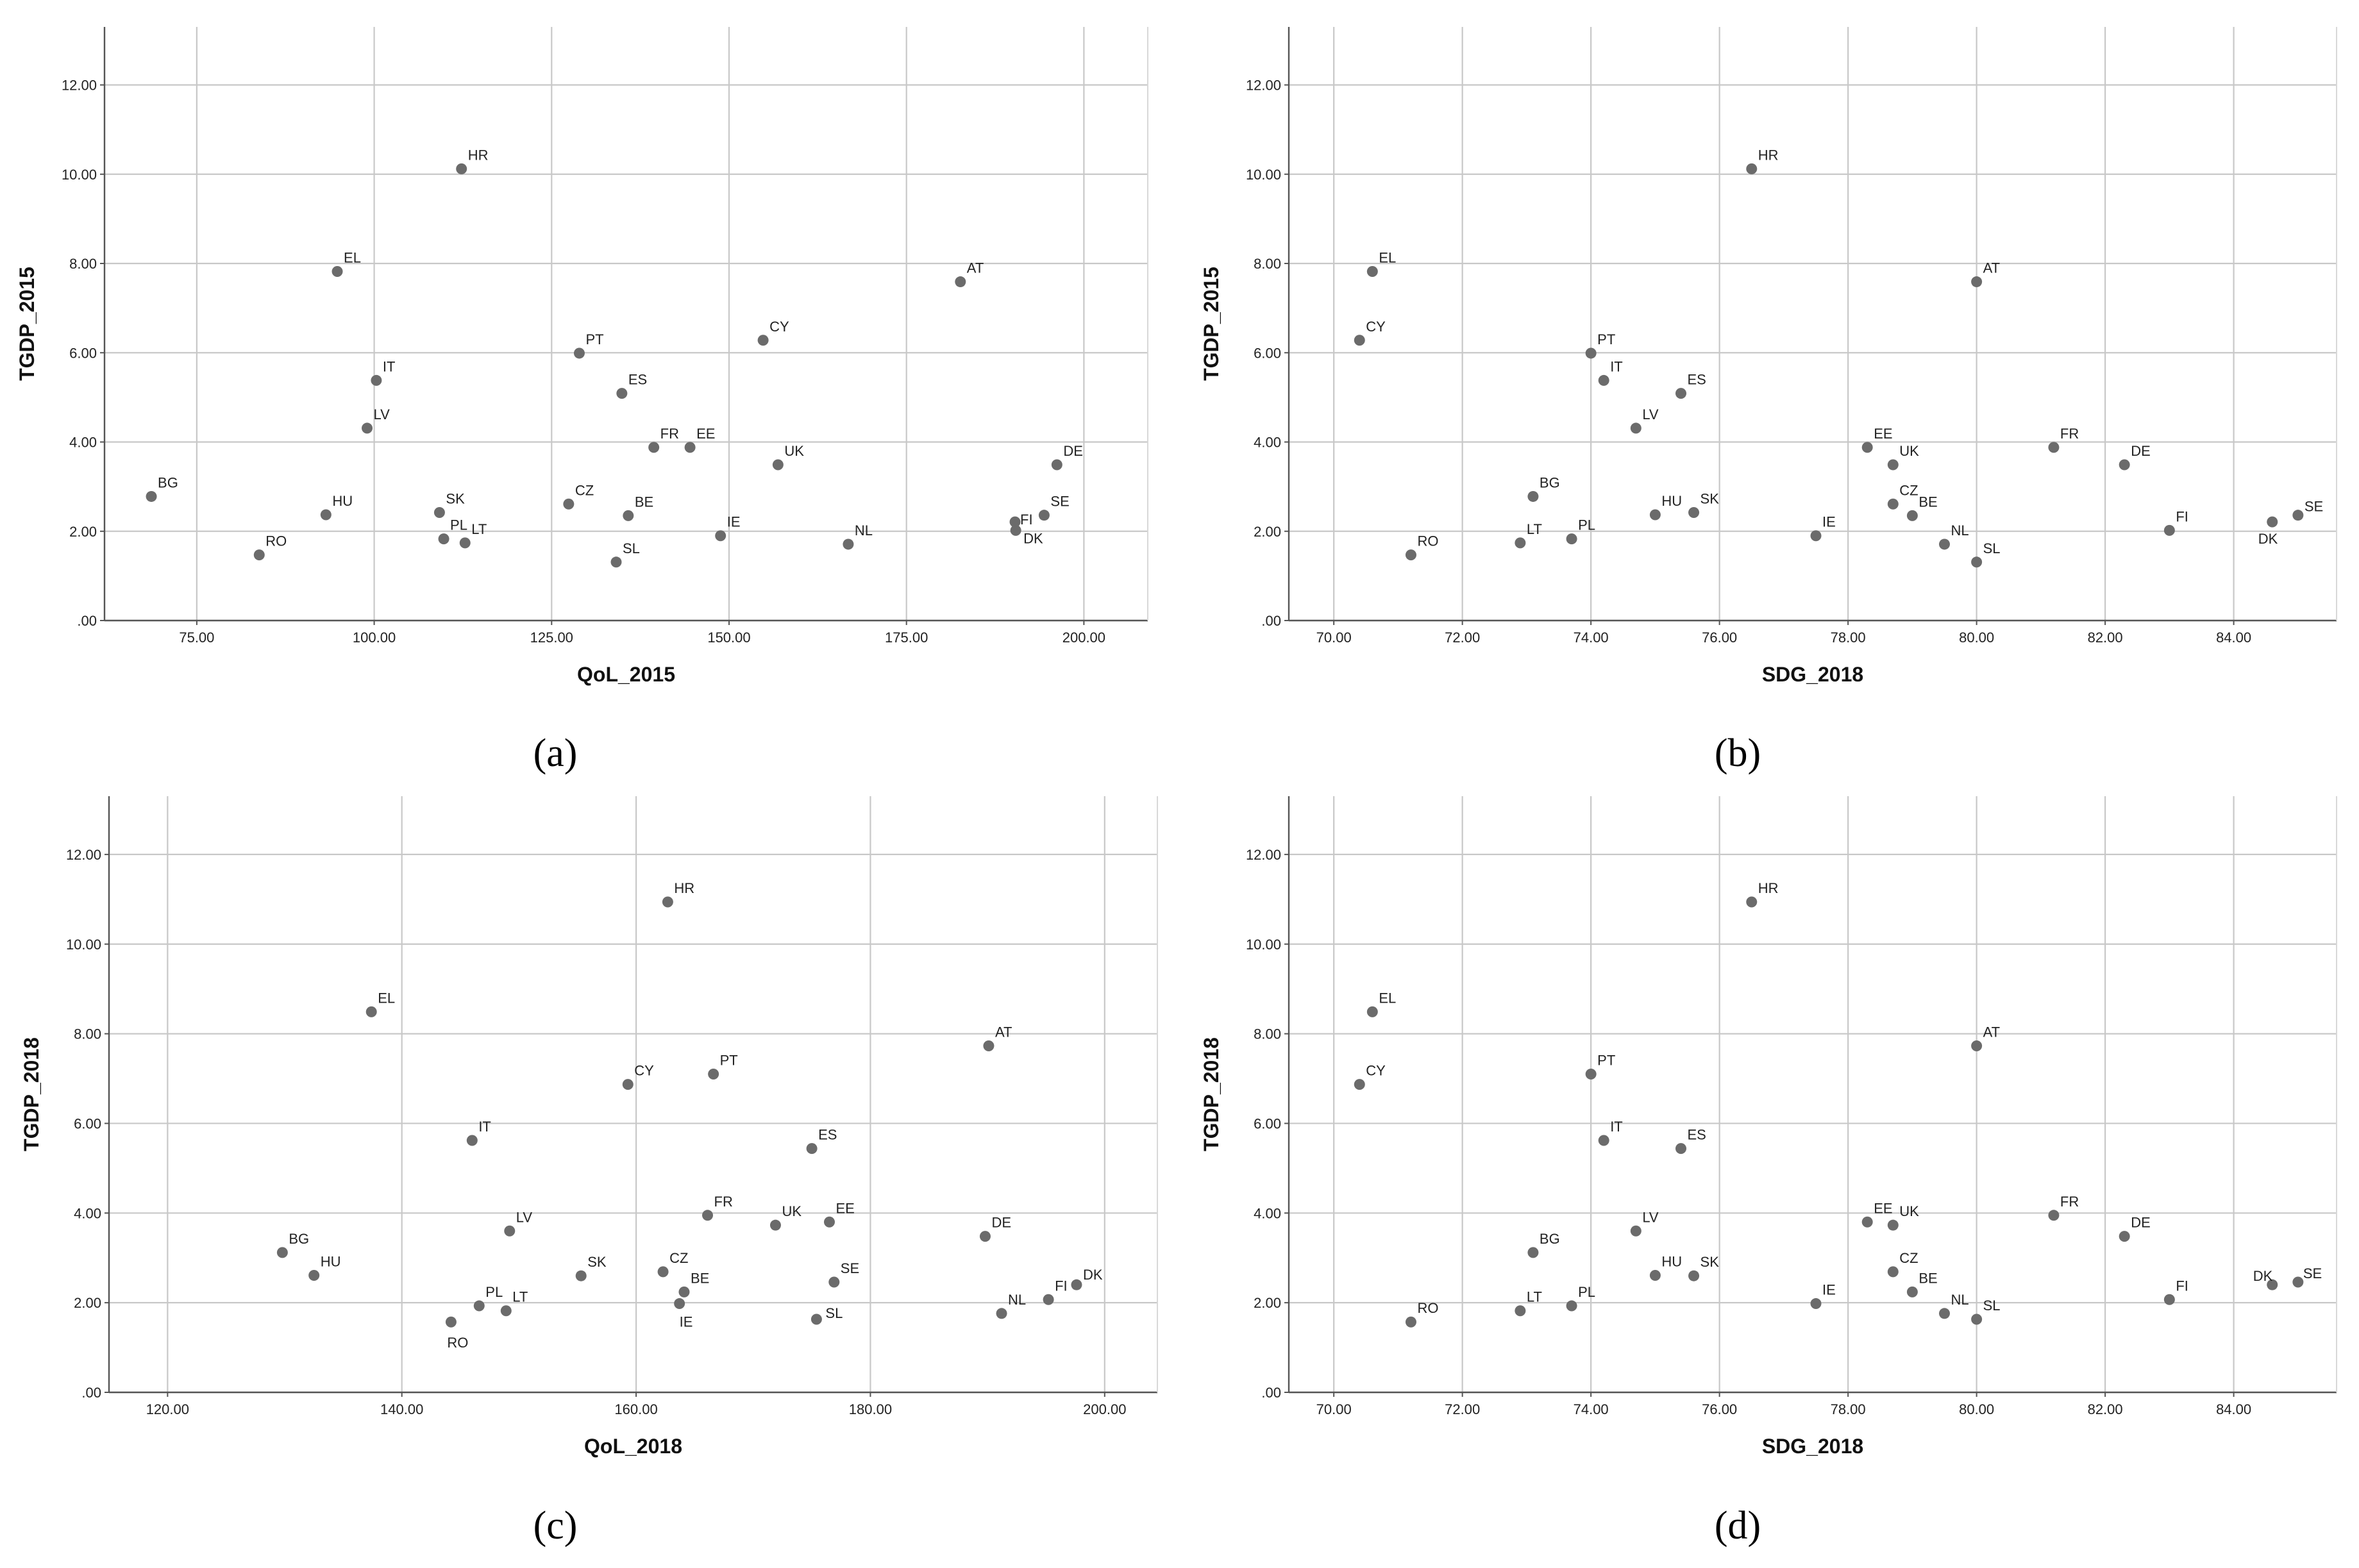  What do you see at coordinates (1267, 1123) in the screenshot?
I see `y-tick-label: 6.00` at bounding box center [1267, 1123].